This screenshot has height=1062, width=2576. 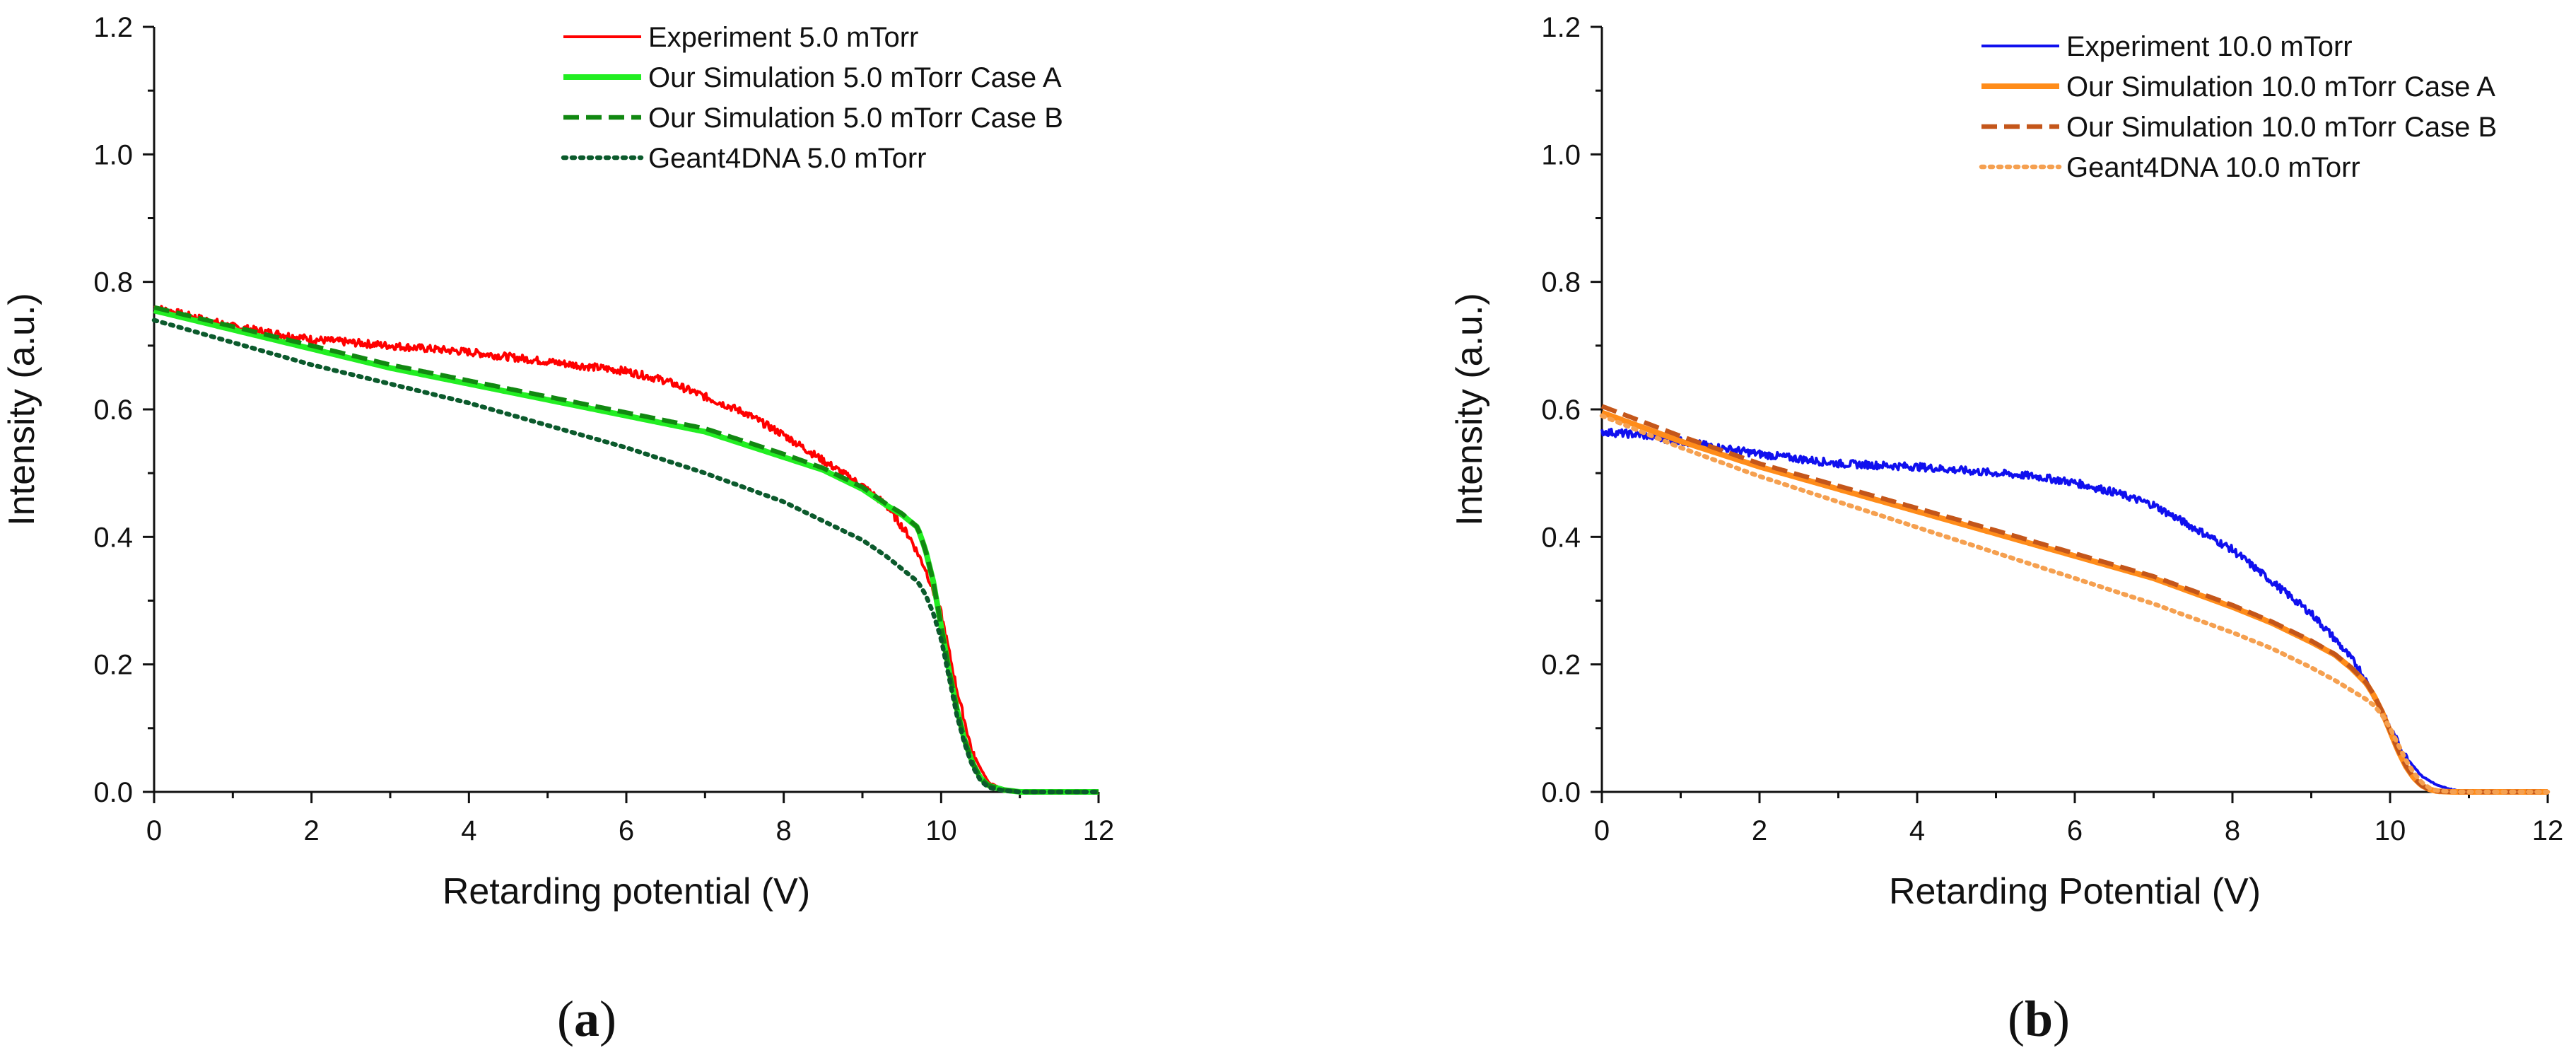 I want to click on legend-label-4: Geant4DNA 5.0 mTorr, so click(x=787, y=159).